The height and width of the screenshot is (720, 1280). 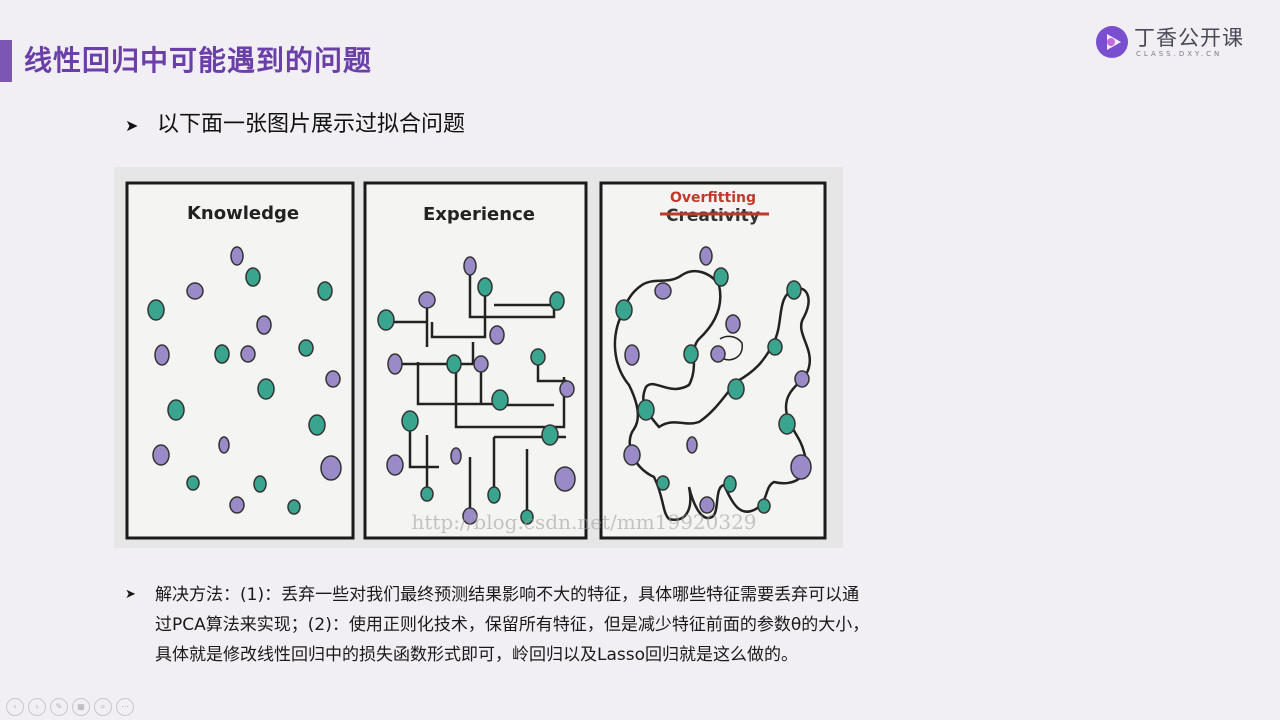 I want to click on title-accent-bar, so click(x=6, y=61).